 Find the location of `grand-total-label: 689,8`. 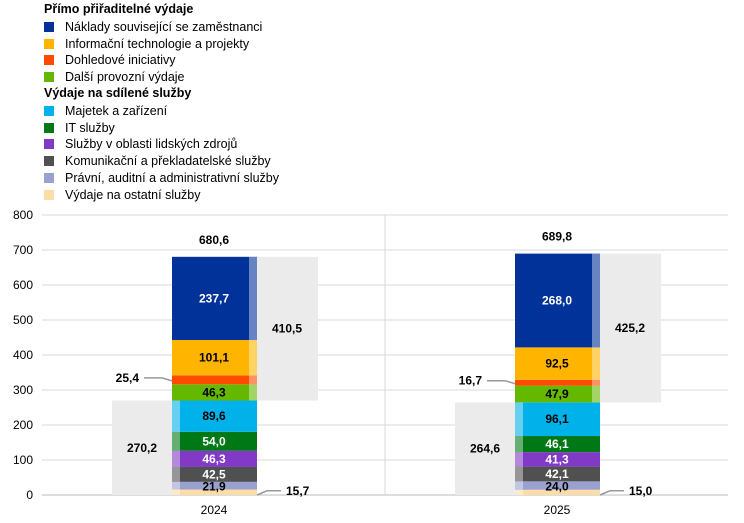

grand-total-label: 689,8 is located at coordinates (557, 237).